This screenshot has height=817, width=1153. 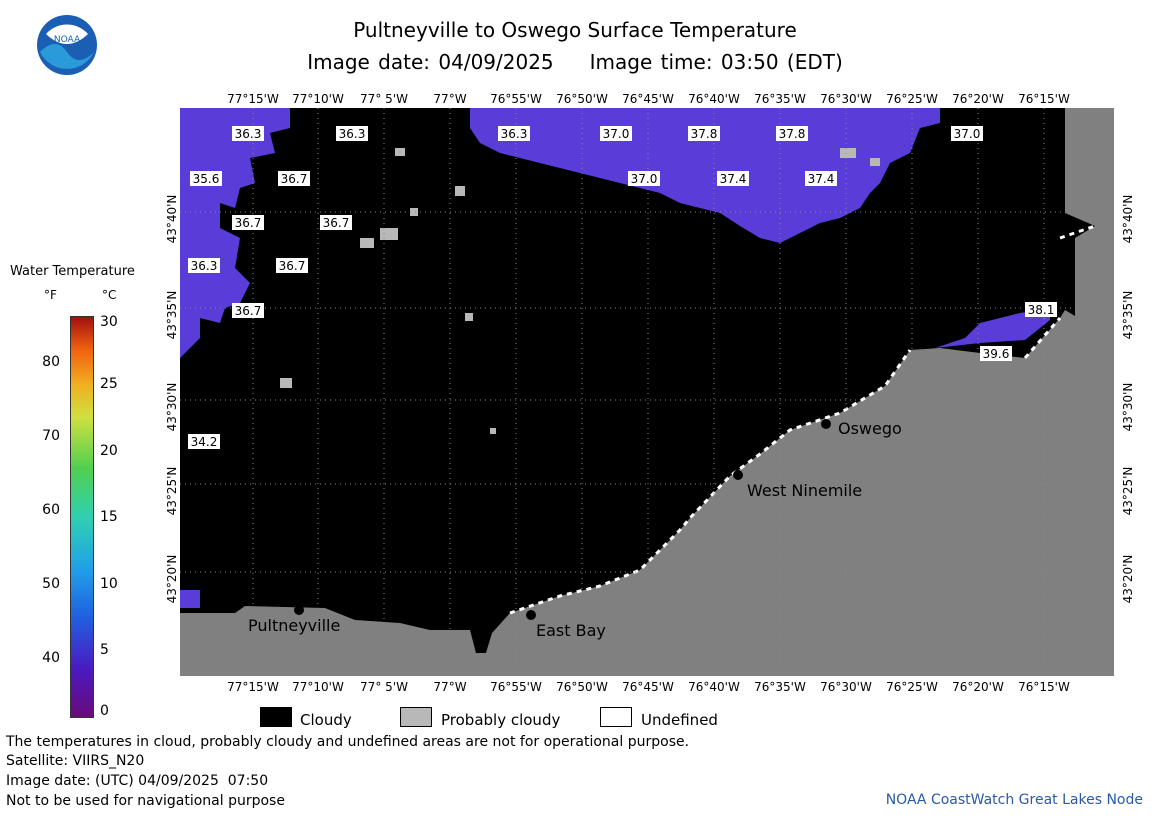 What do you see at coordinates (531, 615) in the screenshot?
I see `east-bay-marker` at bounding box center [531, 615].